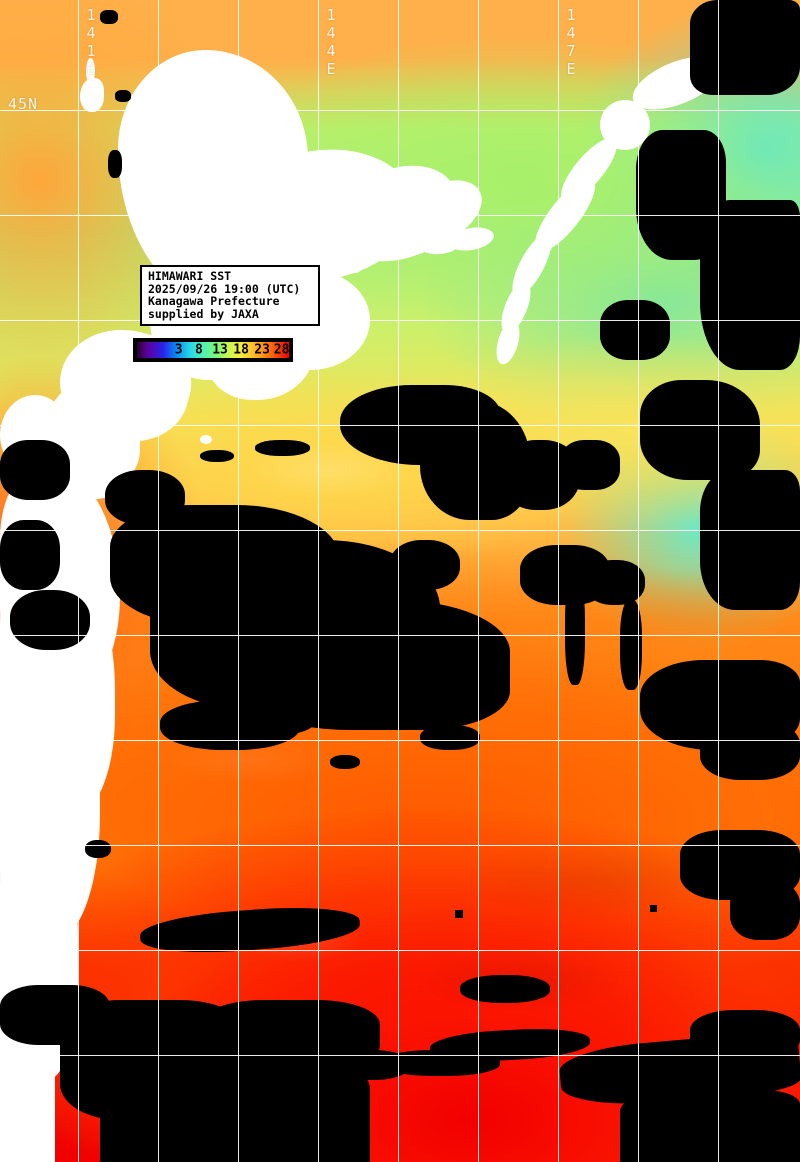 The height and width of the screenshot is (1162, 800). I want to click on product-credit: supplied by JAXA, so click(203, 313).